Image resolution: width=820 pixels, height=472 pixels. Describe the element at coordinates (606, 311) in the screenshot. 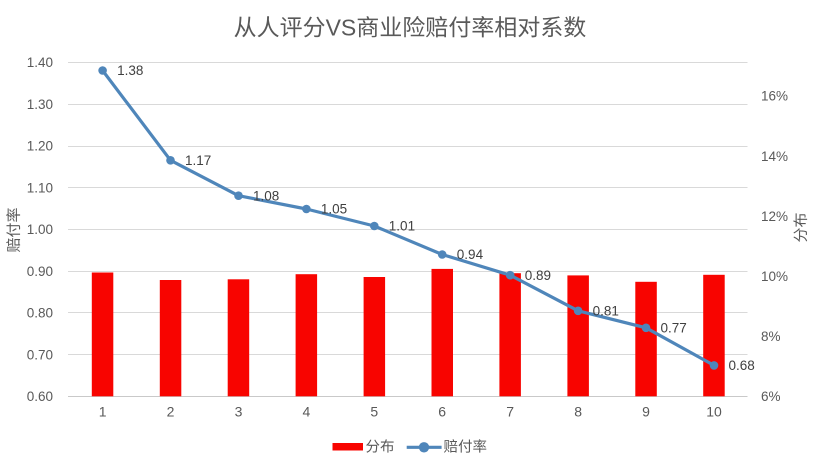

I see `svg-text: 0.81` at that location.